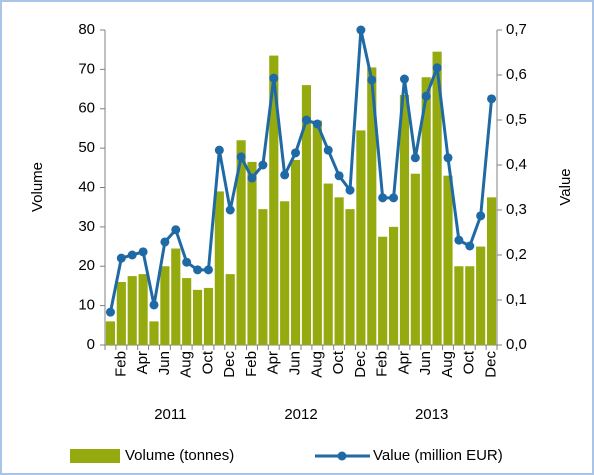 The image size is (594, 475). I want to click on y-tick-label: 40, so click(86, 186).